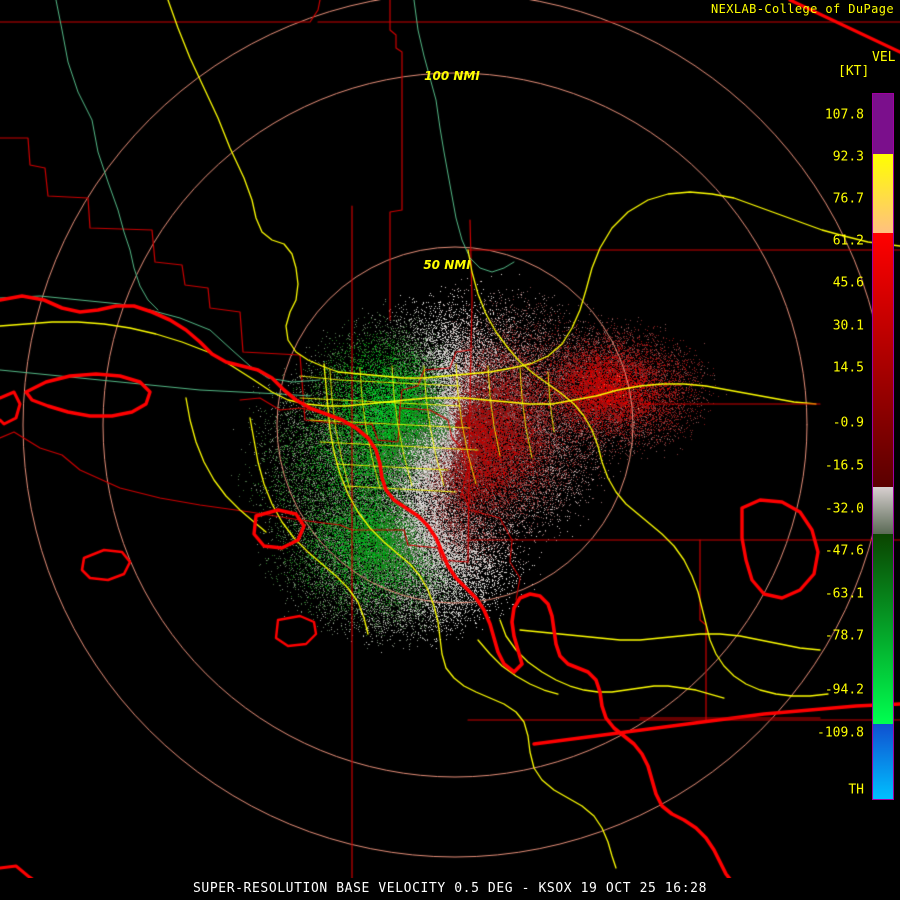  I want to click on range-ring-label: 50 NMI, so click(447, 265).